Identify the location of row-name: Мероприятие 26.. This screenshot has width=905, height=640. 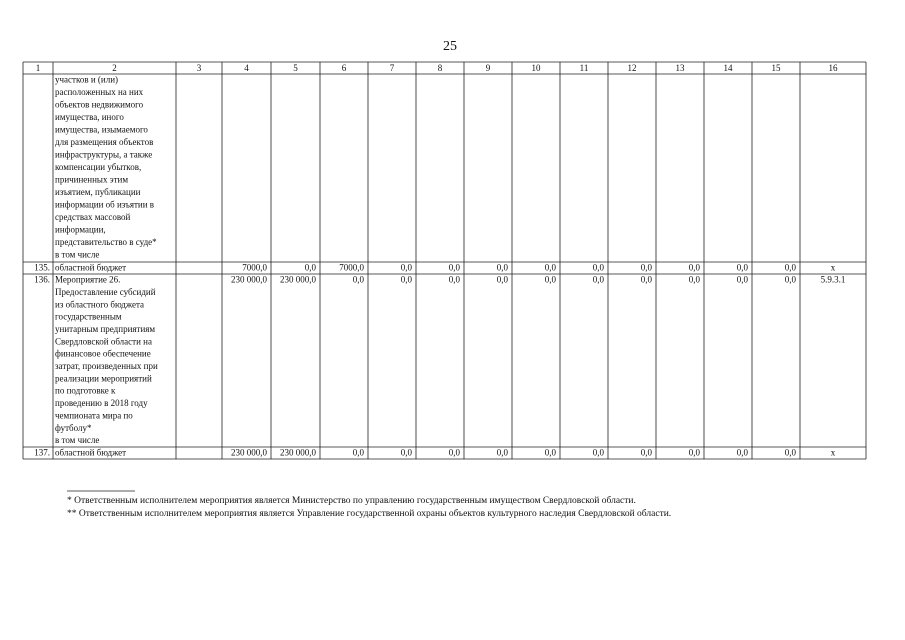
(87, 280).